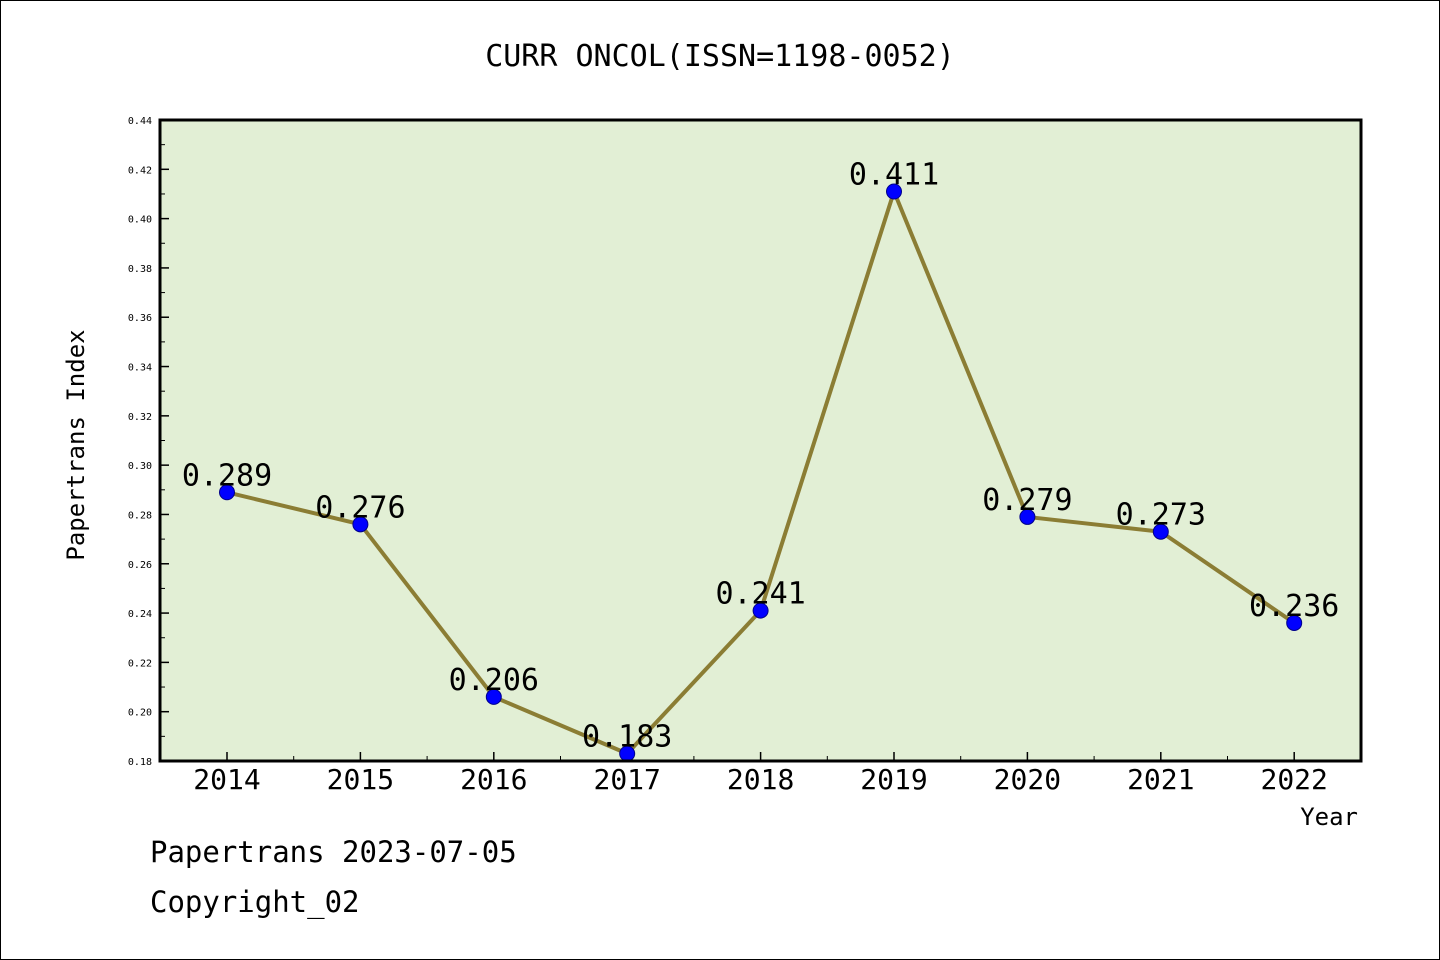 The height and width of the screenshot is (960, 1440). Describe the element at coordinates (333, 852) in the screenshot. I see `footer-date: Papertrans 2023-07-05` at that location.